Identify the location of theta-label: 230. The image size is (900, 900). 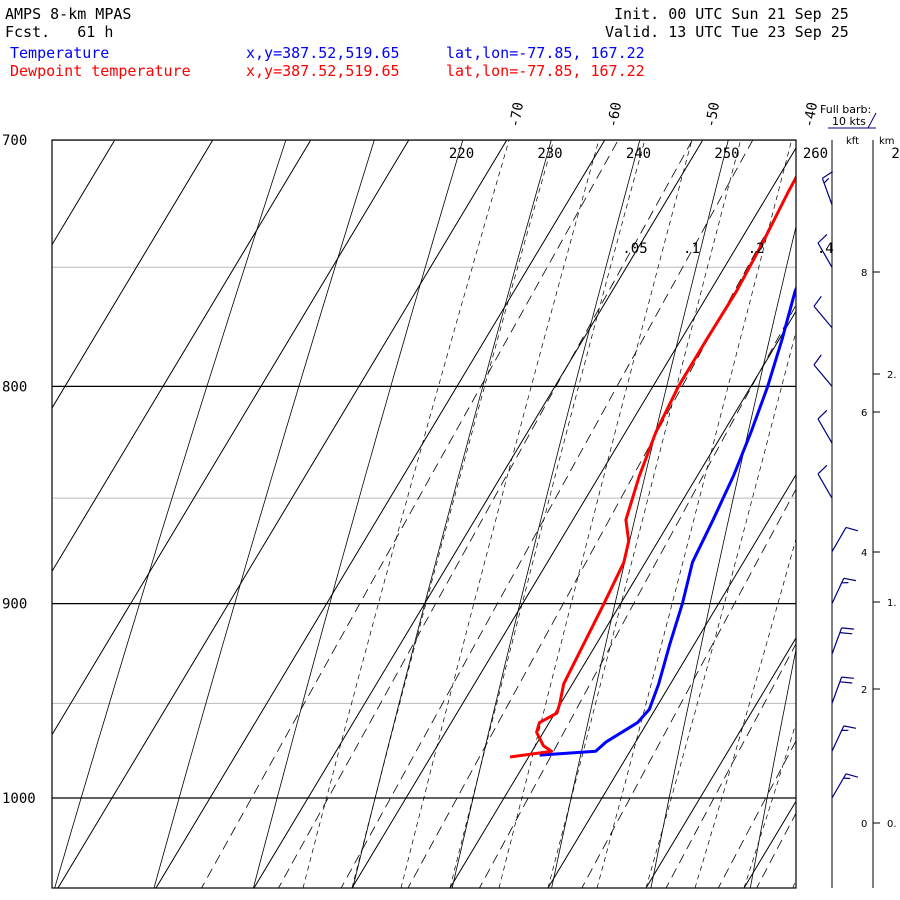
(549, 154).